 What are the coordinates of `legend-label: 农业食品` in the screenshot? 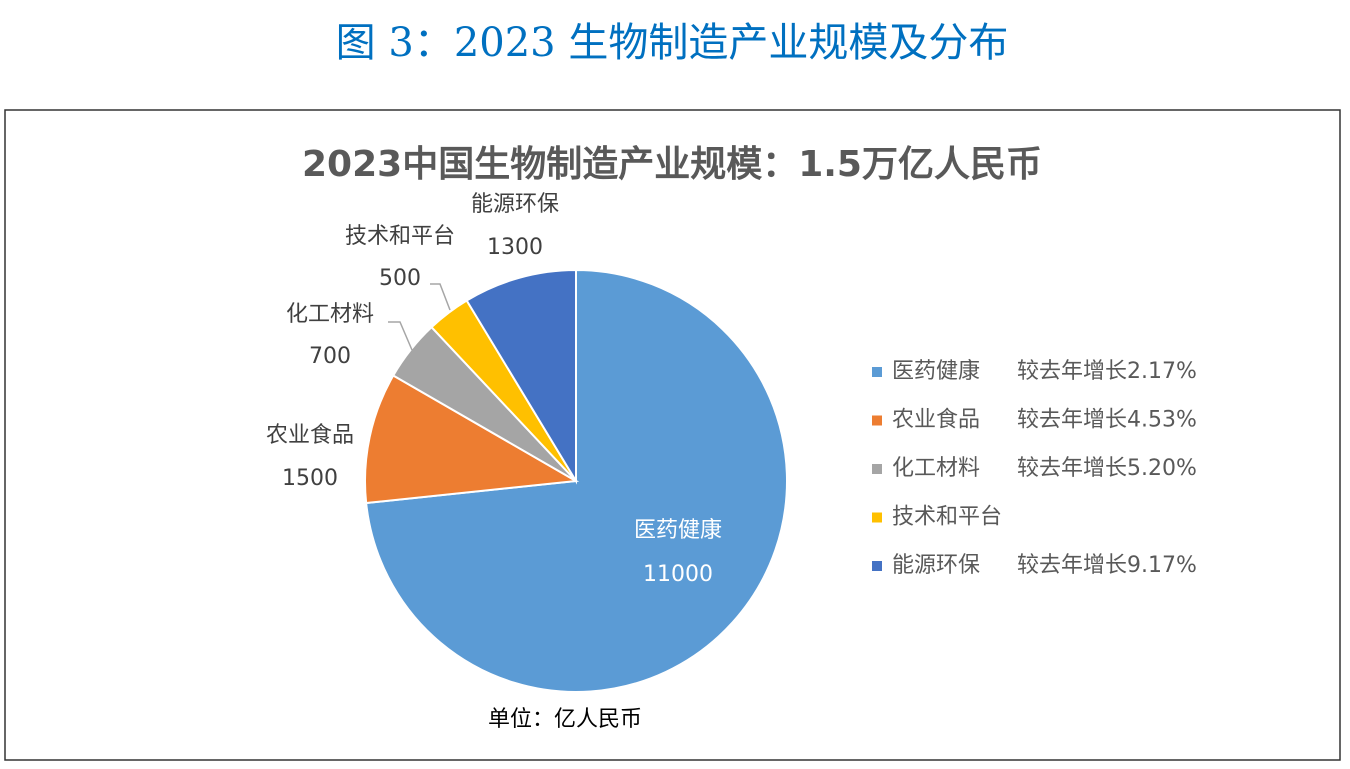 It's located at (936, 420).